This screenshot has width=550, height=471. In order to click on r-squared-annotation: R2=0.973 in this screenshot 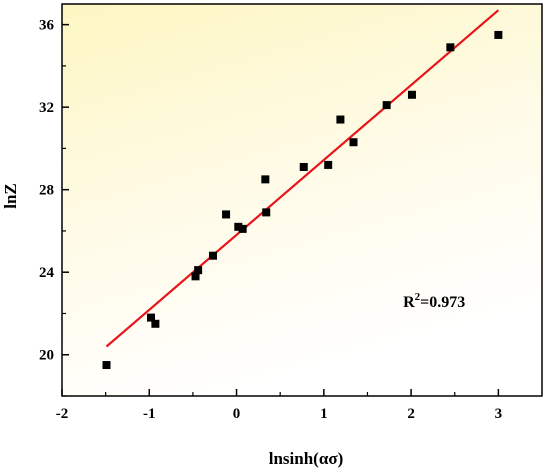, I will do `click(434, 301)`.